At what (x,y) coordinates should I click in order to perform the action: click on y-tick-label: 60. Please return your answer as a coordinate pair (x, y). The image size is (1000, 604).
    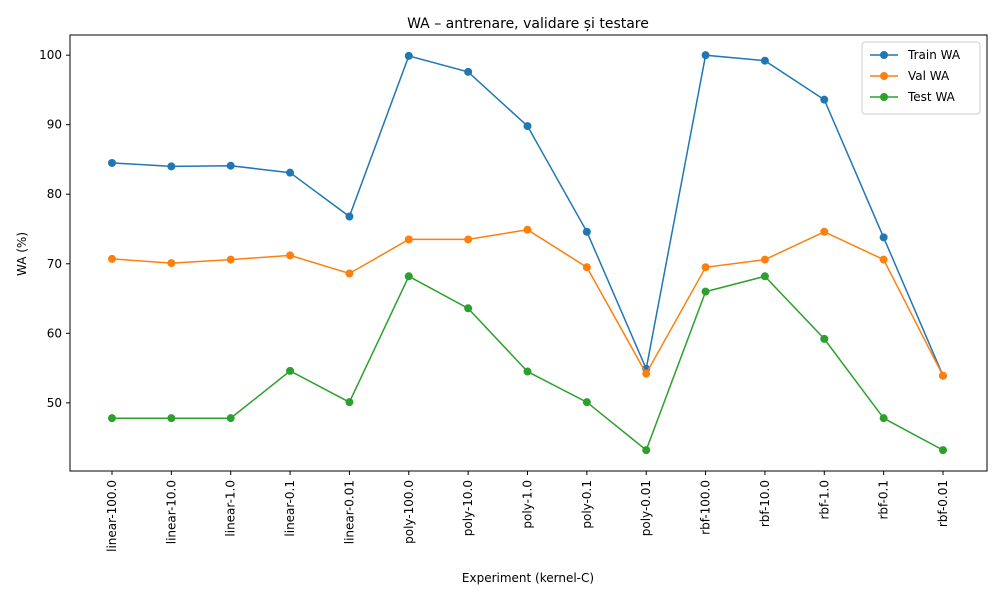
    Looking at the image, I should click on (54, 333).